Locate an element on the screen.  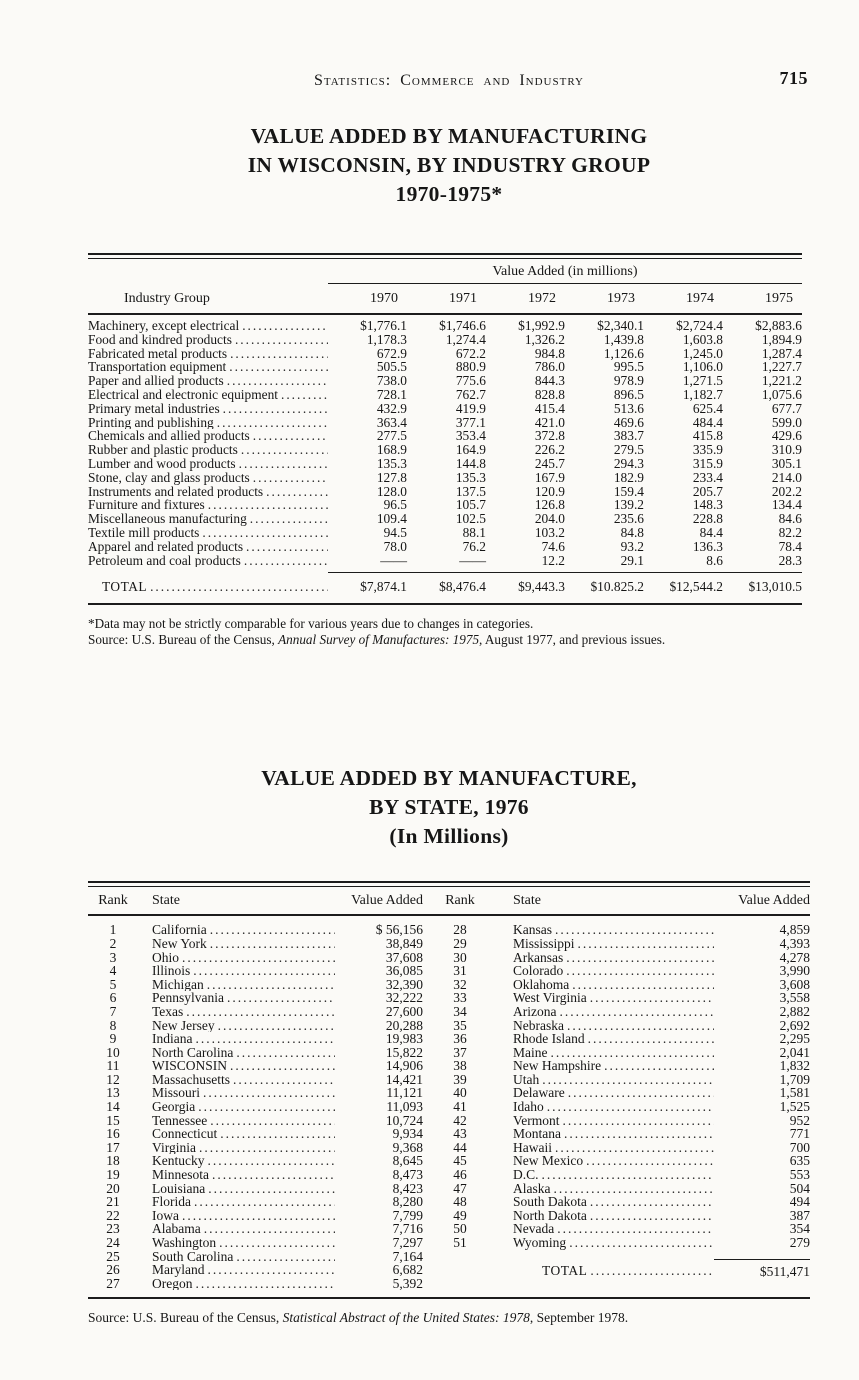
source-prefix: Source: U.S. Bureau of the Census, is located at coordinates (185, 1318).